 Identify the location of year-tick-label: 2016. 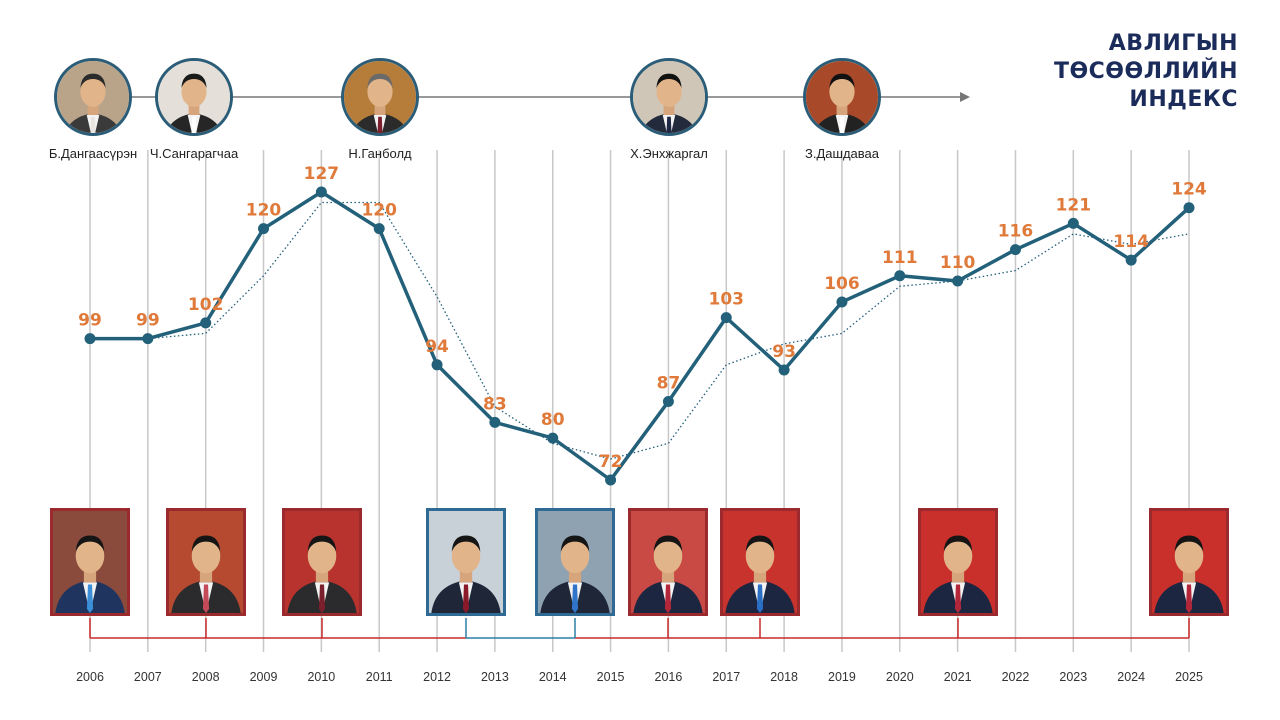
(669, 677).